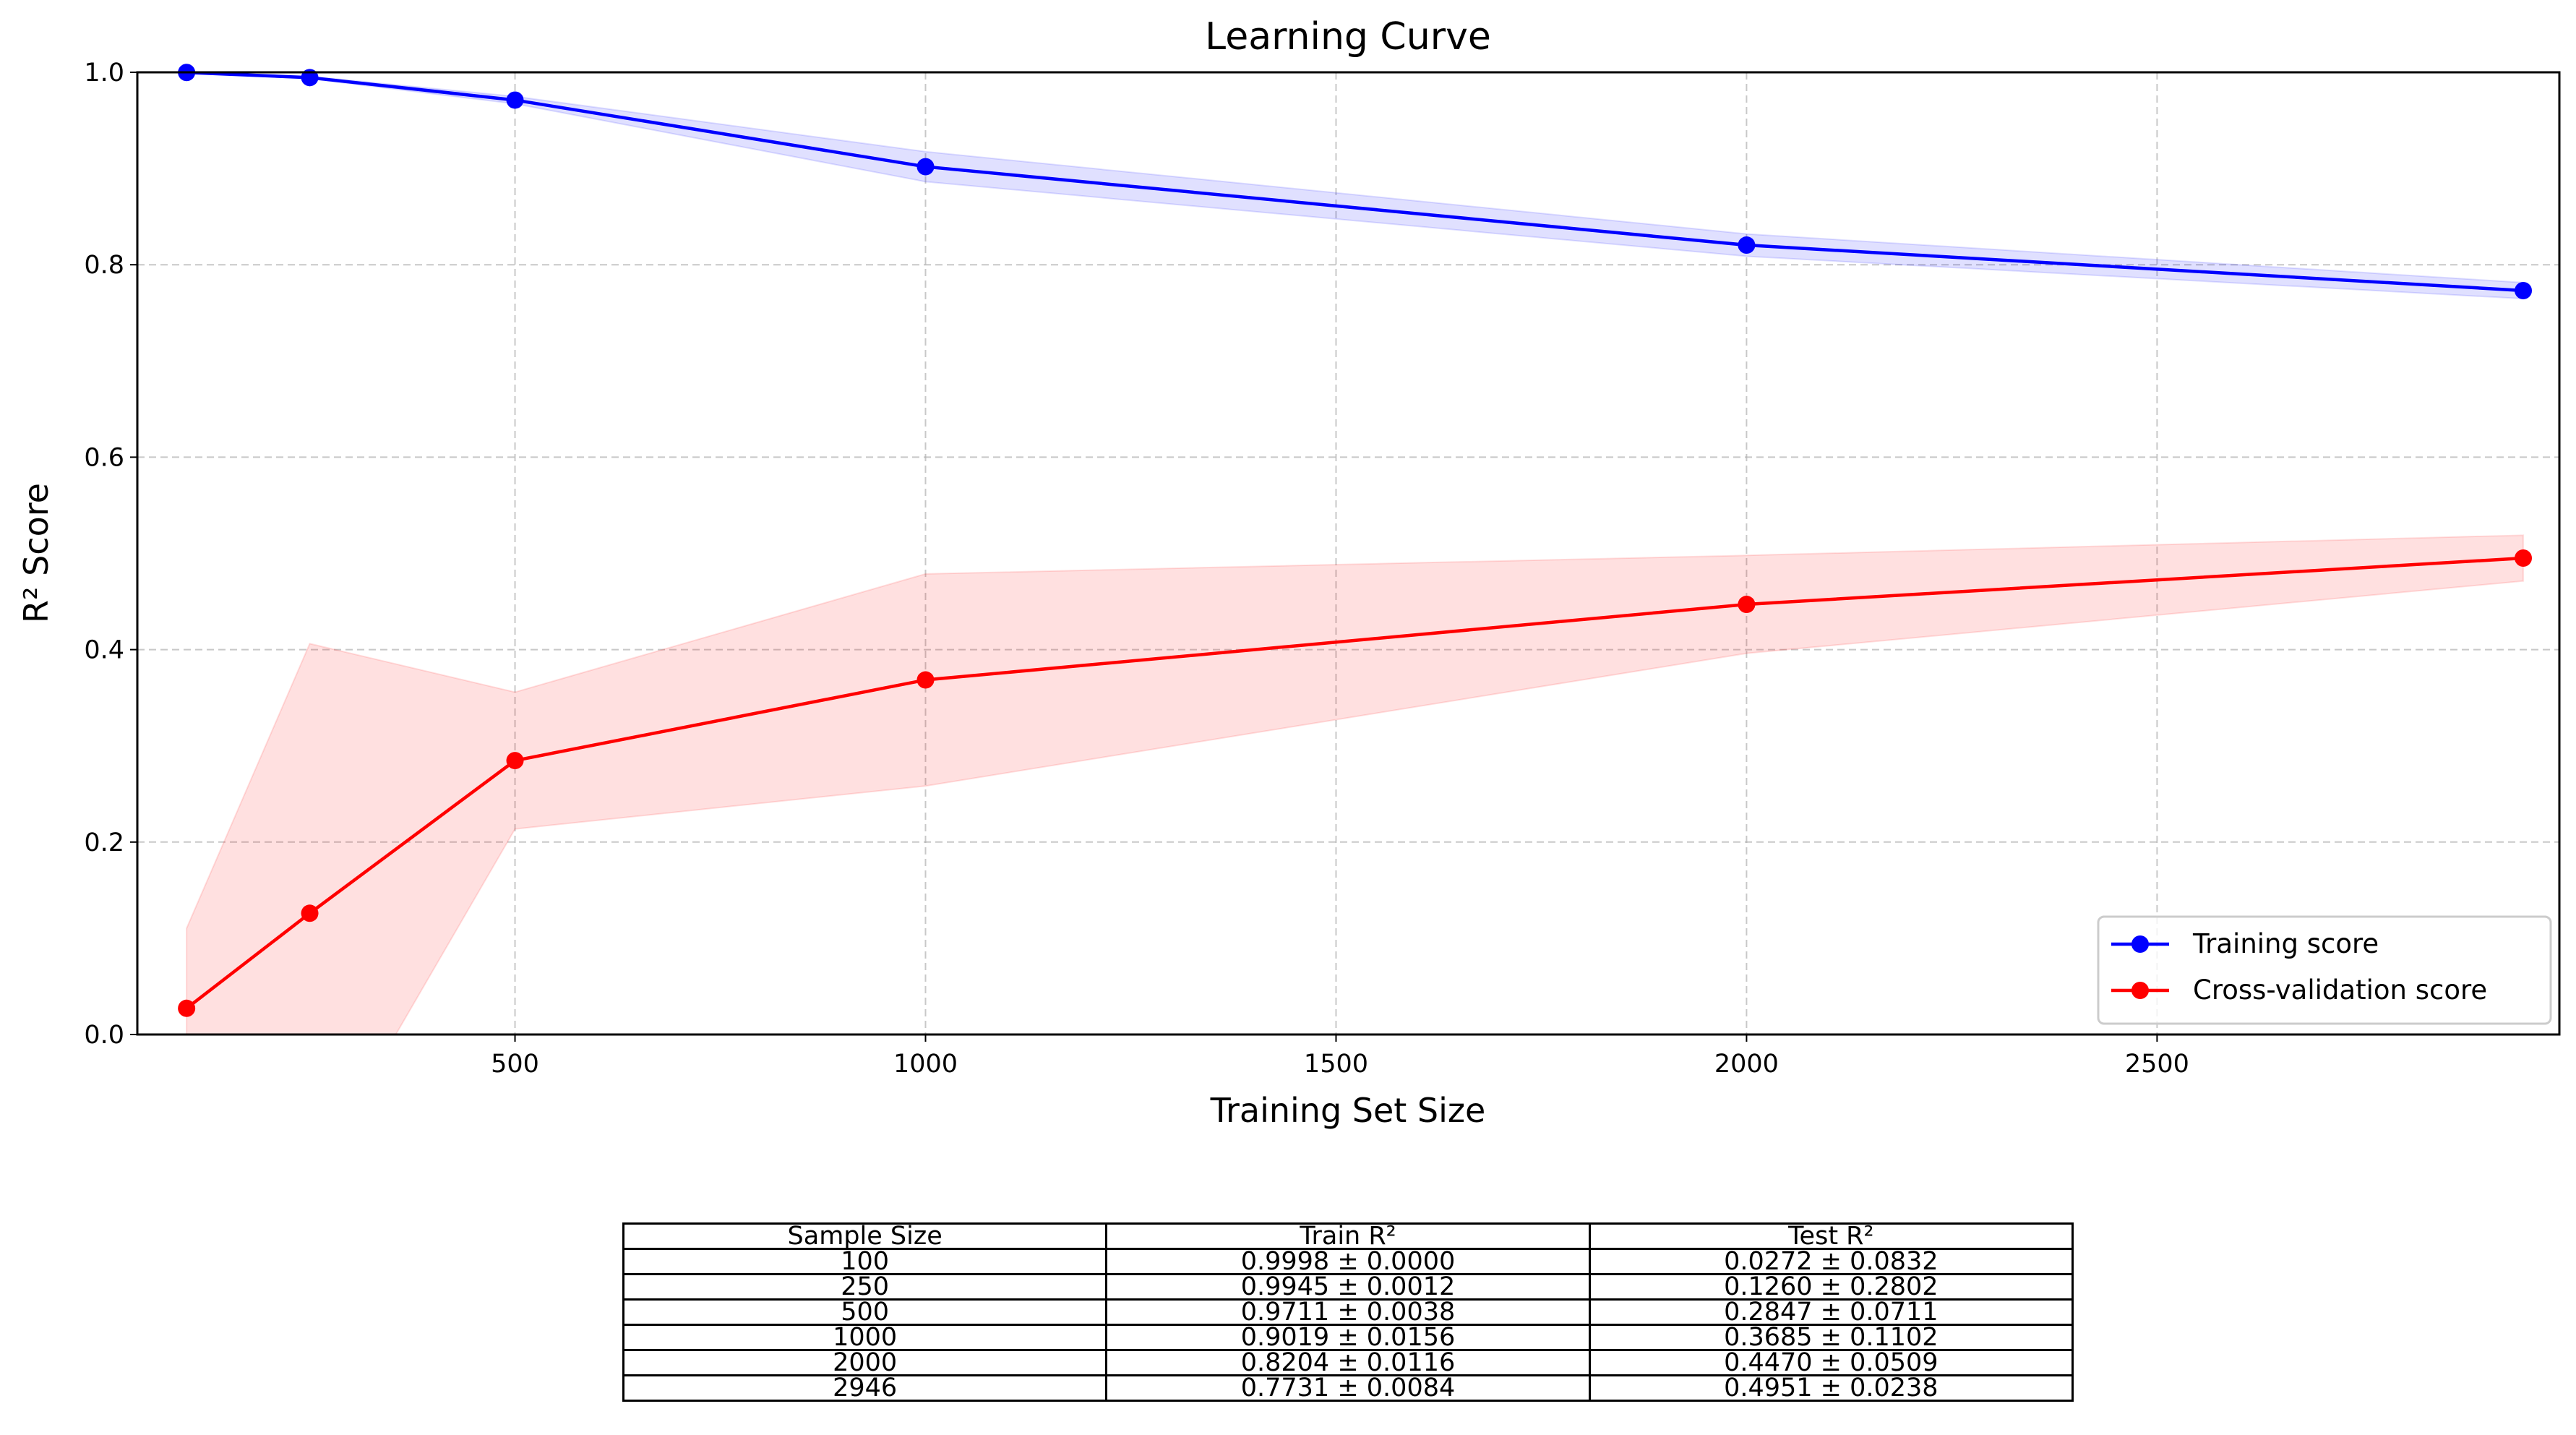 Image resolution: width=2576 pixels, height=1435 pixels. I want to click on cell-sample-size: 1000, so click(865, 1337).